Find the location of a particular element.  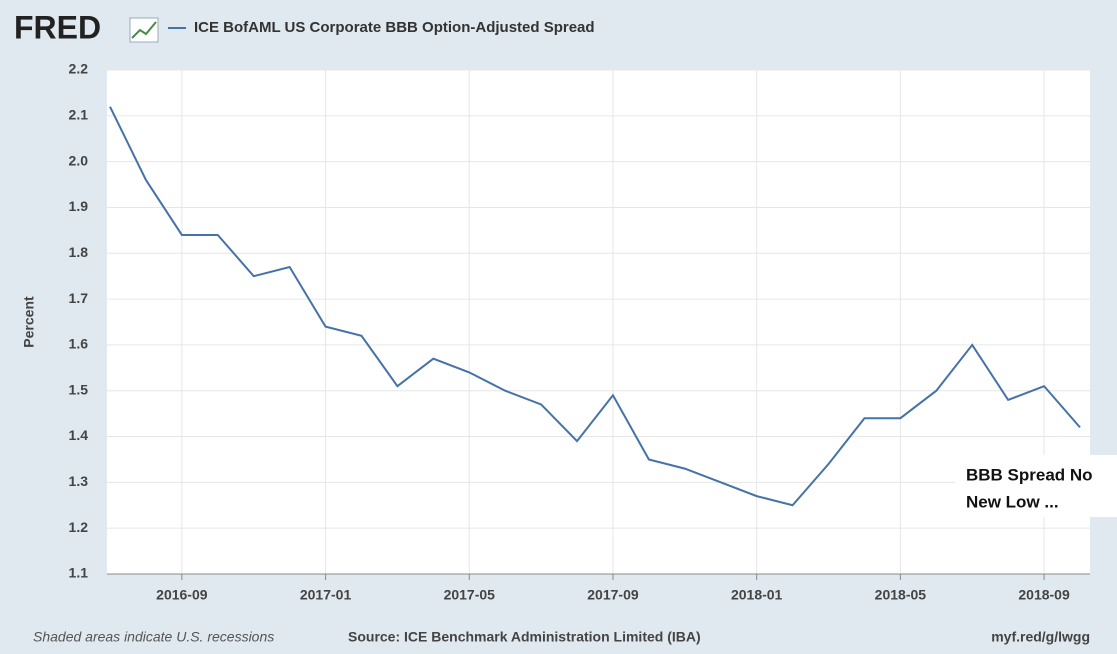

y-tick-label: 1.2 is located at coordinates (79, 527).